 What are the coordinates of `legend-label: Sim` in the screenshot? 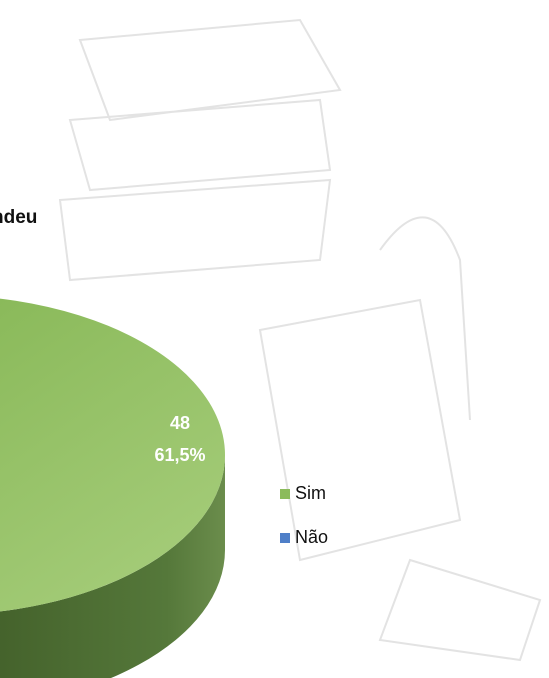 It's located at (310, 493).